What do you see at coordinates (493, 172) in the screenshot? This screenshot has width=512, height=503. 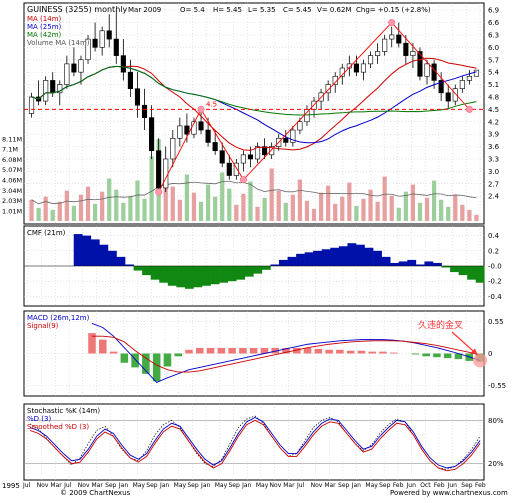 I see `price-tick-label: 3.0` at bounding box center [493, 172].